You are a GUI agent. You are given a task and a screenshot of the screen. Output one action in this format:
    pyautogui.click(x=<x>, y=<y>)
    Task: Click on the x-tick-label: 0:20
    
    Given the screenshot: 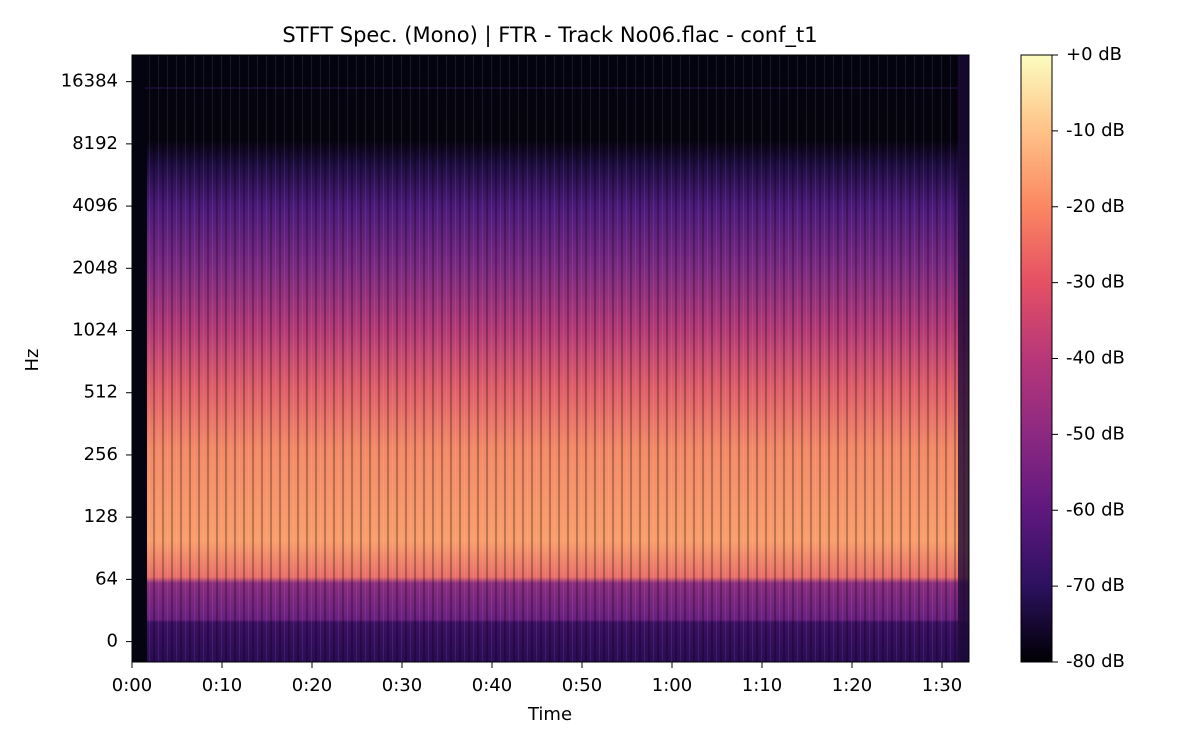 What is the action you would take?
    pyautogui.click(x=312, y=685)
    